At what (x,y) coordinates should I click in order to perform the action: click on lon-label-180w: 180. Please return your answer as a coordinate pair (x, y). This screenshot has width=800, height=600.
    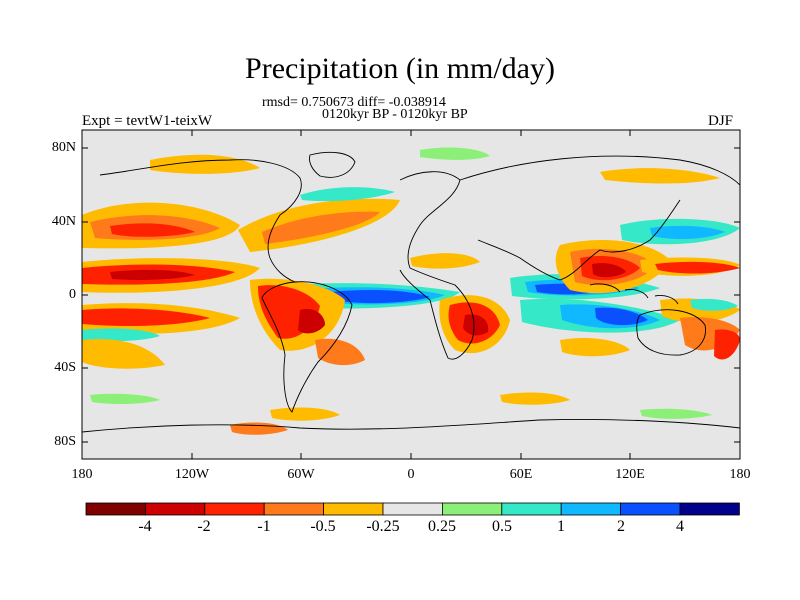
    Looking at the image, I should click on (82, 474).